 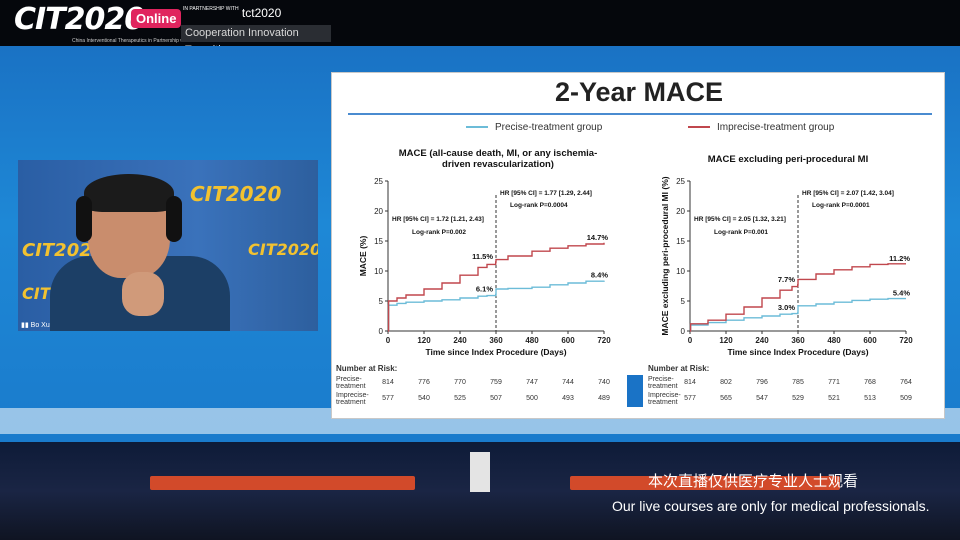 What do you see at coordinates (496, 398) in the screenshot?
I see `risk-count: 507` at bounding box center [496, 398].